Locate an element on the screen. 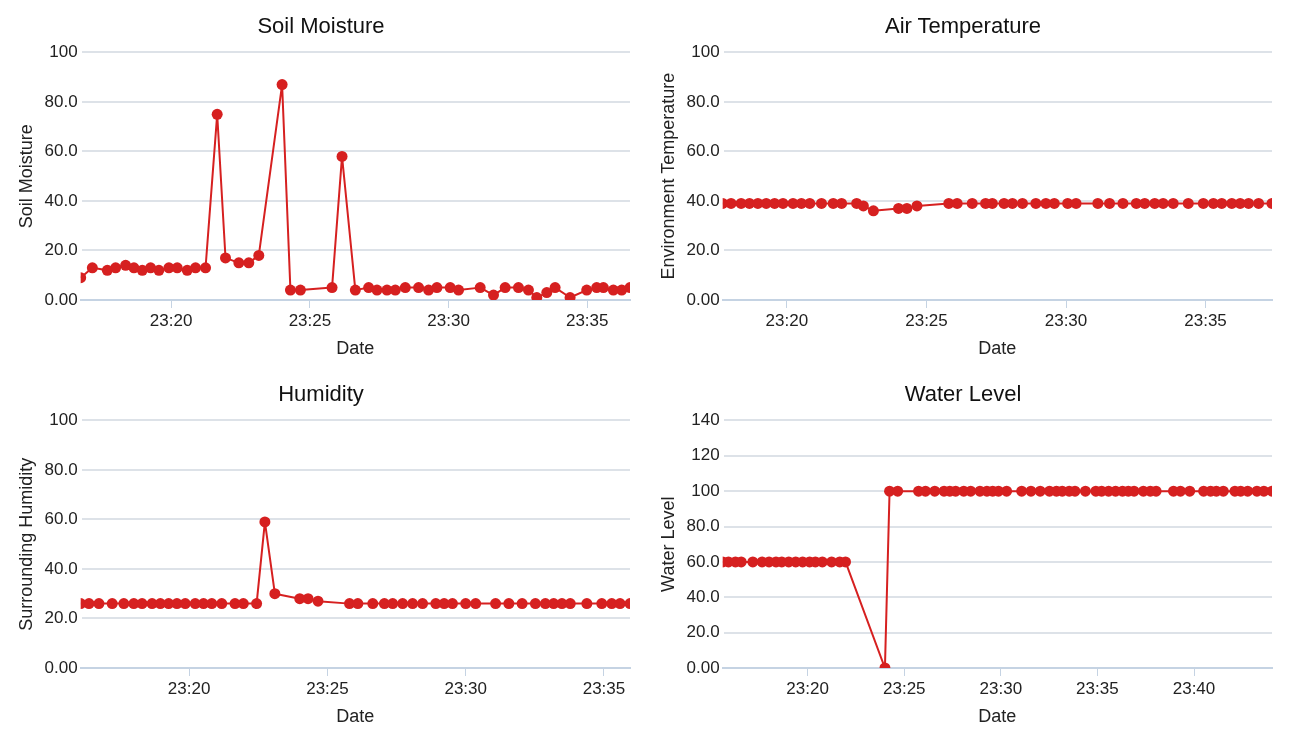 Image resolution: width=1290 pixels, height=732 pixels. chart-title: Humidity is located at coordinates (321, 394).